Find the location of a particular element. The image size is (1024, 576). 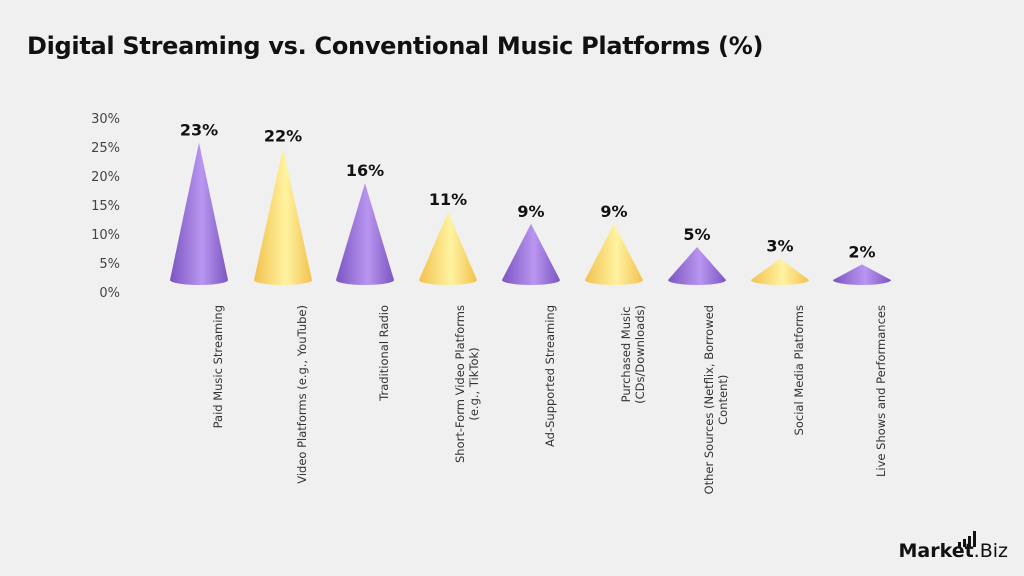

data-label: 2% is located at coordinates (861, 251).